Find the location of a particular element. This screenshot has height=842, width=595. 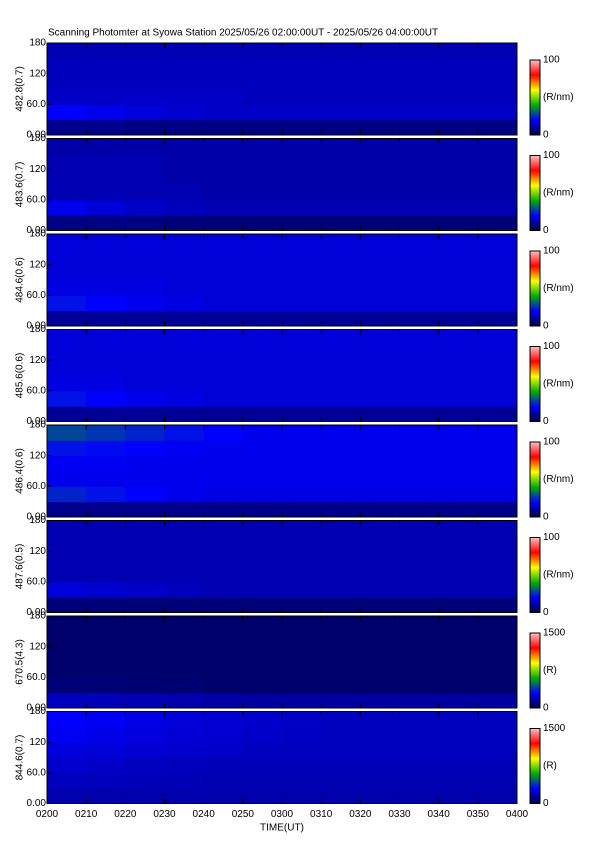

colorbar-tick-label: 100 is located at coordinates (551, 537).